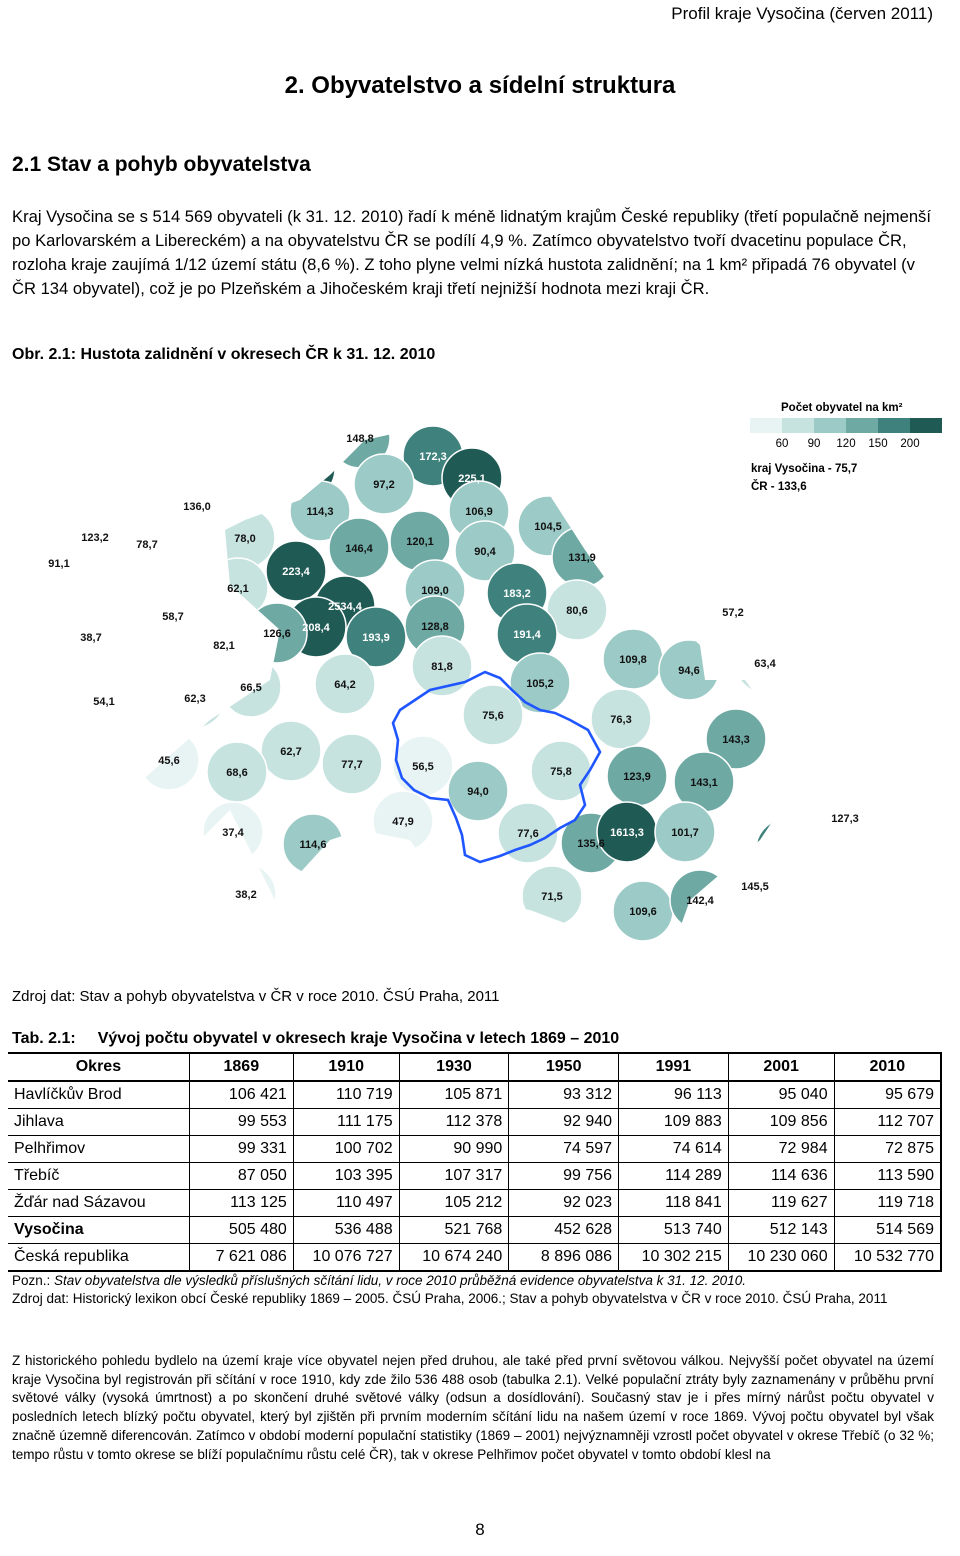 The image size is (960, 1556). Describe the element at coordinates (44, 1038) in the screenshot. I see `table-caption-label: Tab. 2.1:` at that location.